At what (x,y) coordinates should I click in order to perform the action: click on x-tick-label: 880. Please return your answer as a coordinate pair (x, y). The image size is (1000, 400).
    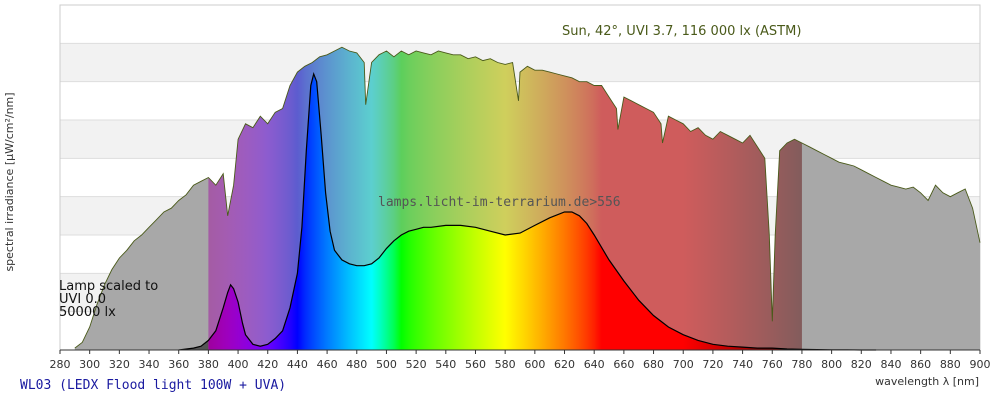
    Looking at the image, I should click on (950, 364).